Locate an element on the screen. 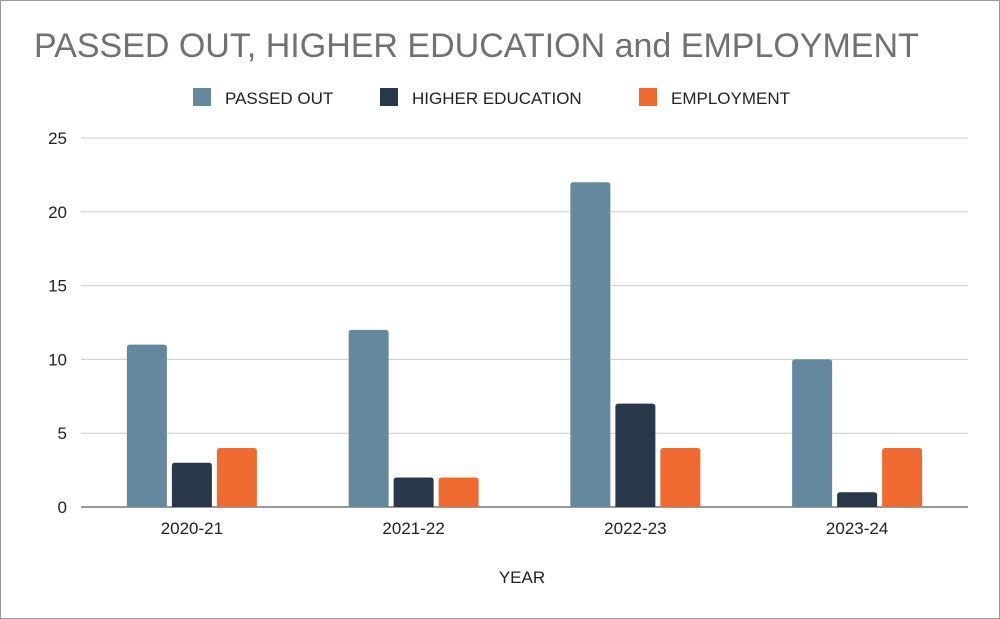  x-tick-label: 2020-21 is located at coordinates (192, 528).